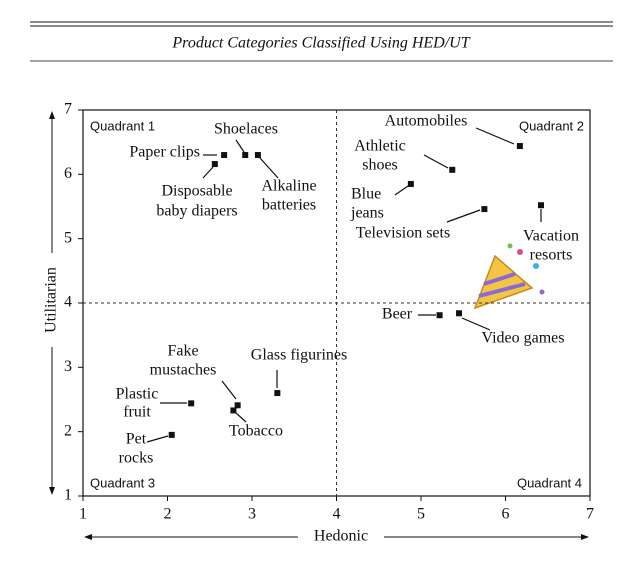 Image resolution: width=640 pixels, height=562 pixels. Describe the element at coordinates (137, 394) in the screenshot. I see `point-label: Plastic` at that location.